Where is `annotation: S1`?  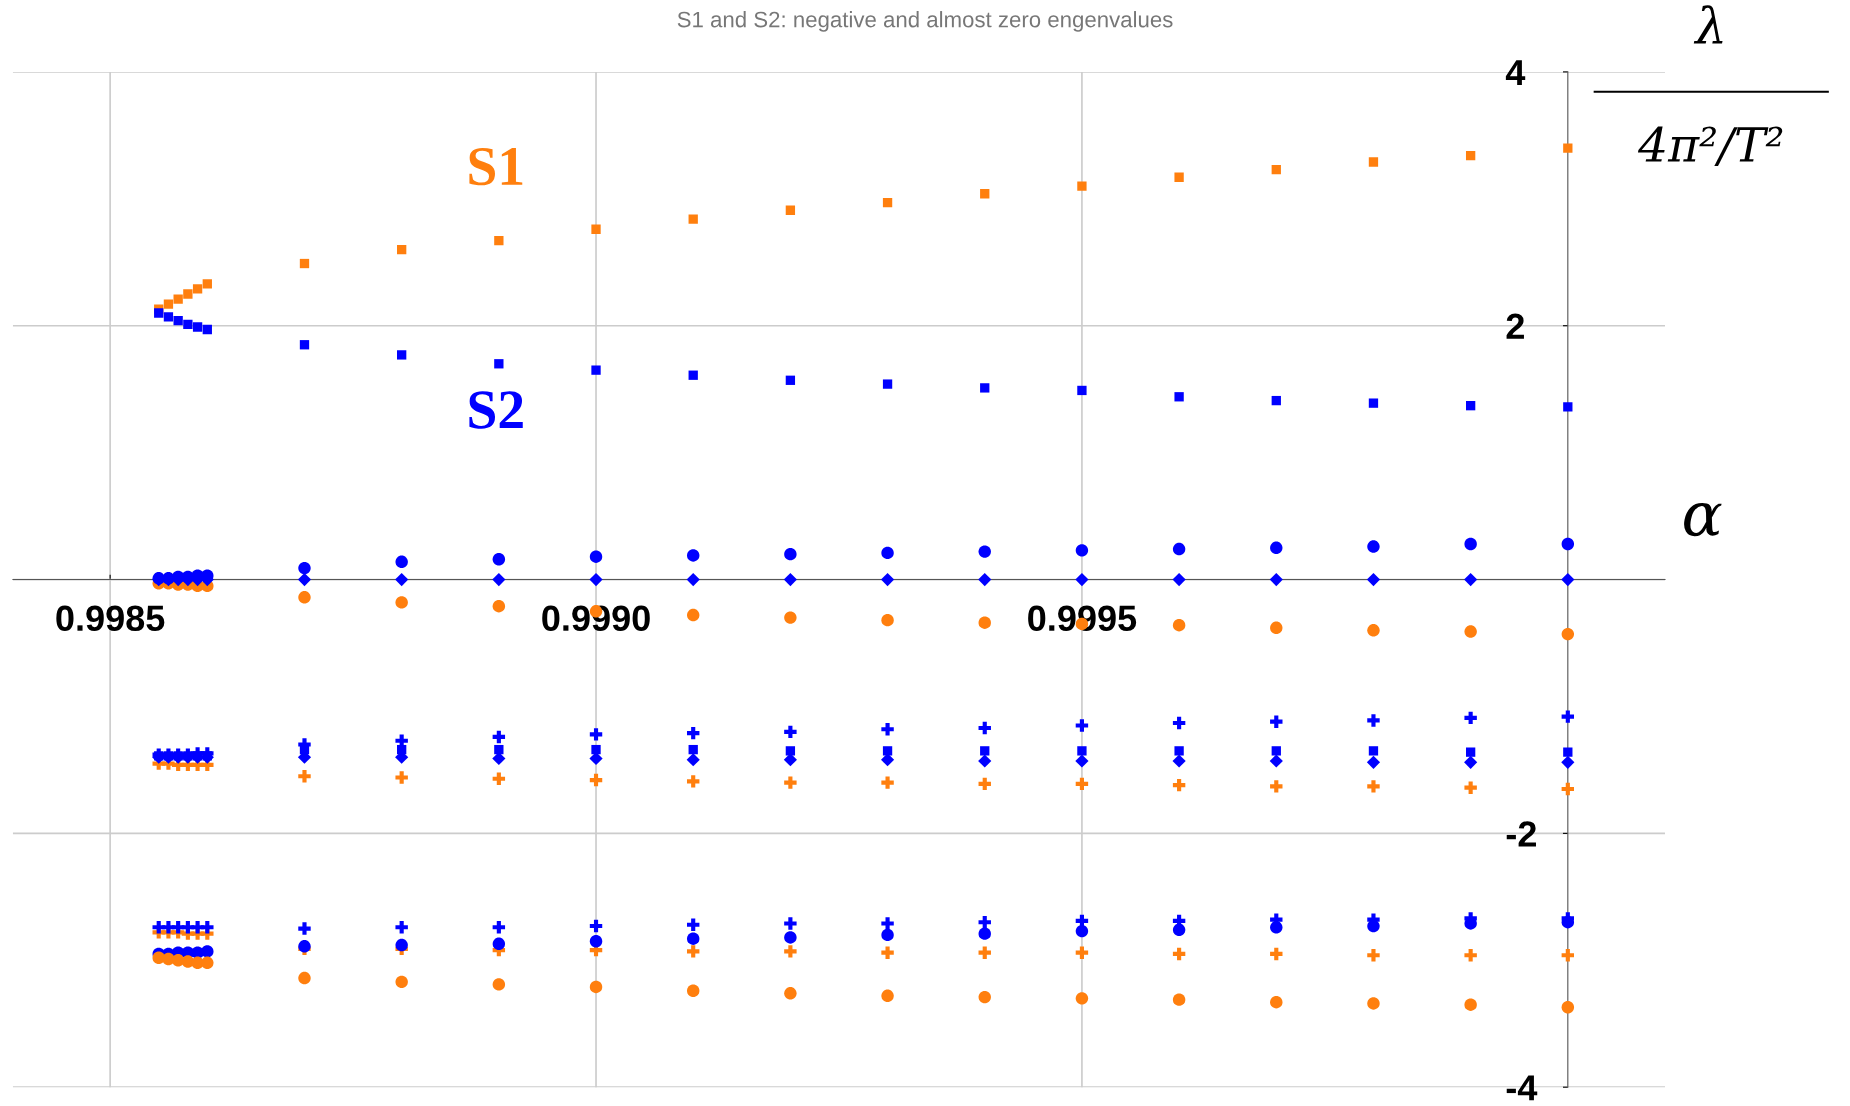 annotation: S1 is located at coordinates (496, 167).